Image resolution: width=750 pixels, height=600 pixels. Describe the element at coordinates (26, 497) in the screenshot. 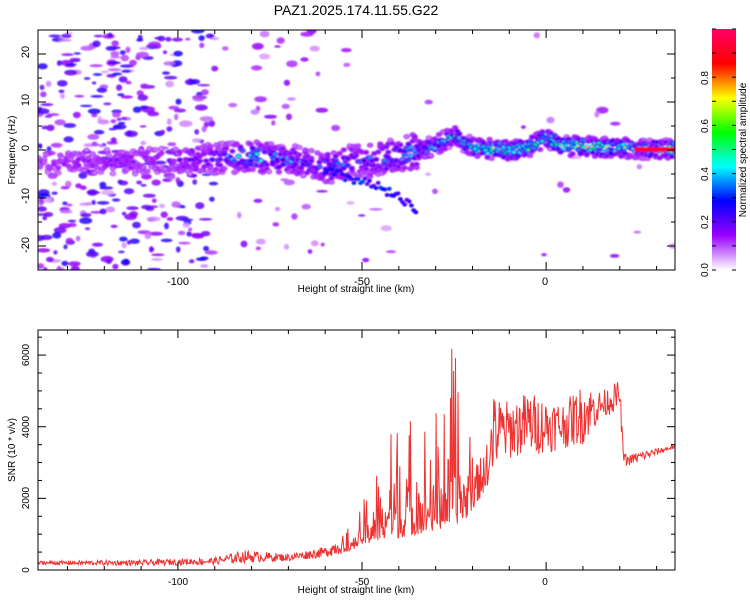

I see `snr-y-tick-label: 2000` at that location.